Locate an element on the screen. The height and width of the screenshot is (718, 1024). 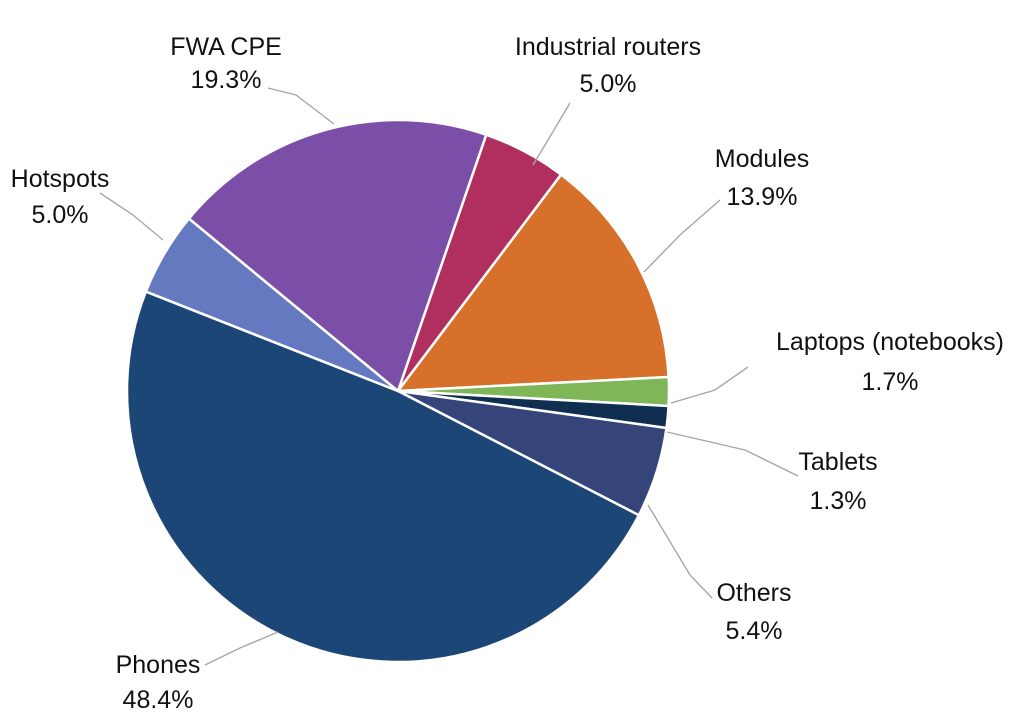
label-pct-hotspots: 5.0% is located at coordinates (60, 215).